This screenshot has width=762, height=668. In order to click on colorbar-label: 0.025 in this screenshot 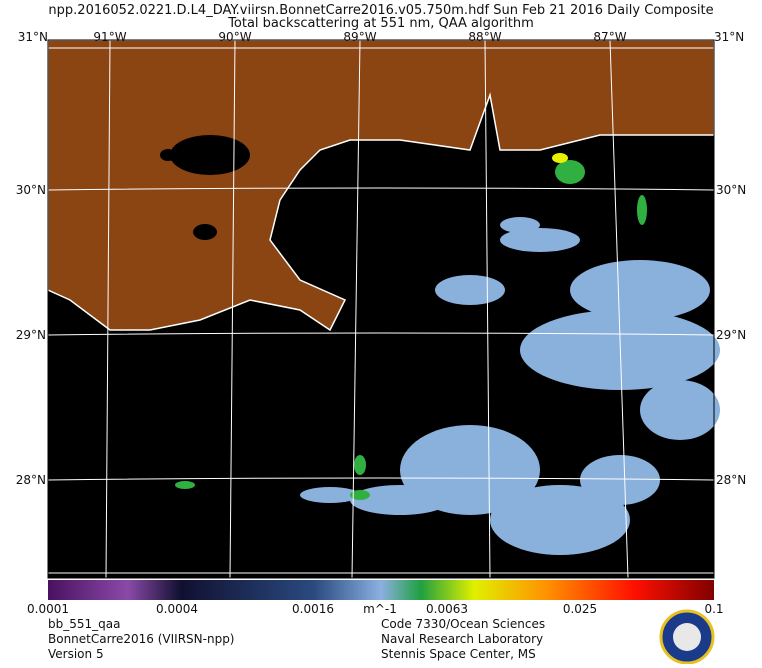, I will do `click(580, 609)`.